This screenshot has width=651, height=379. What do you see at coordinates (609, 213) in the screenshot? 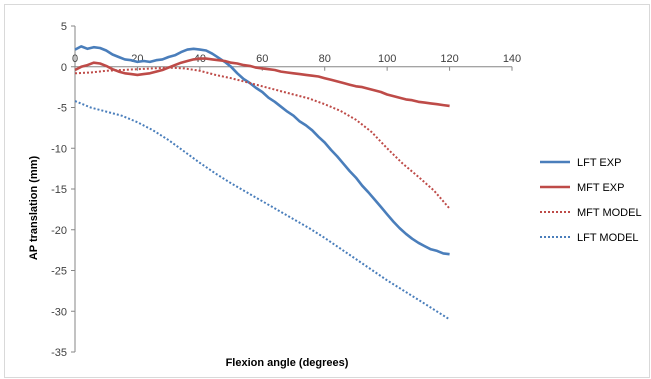
I see `legend-label: MFT MODEL` at bounding box center [609, 213].